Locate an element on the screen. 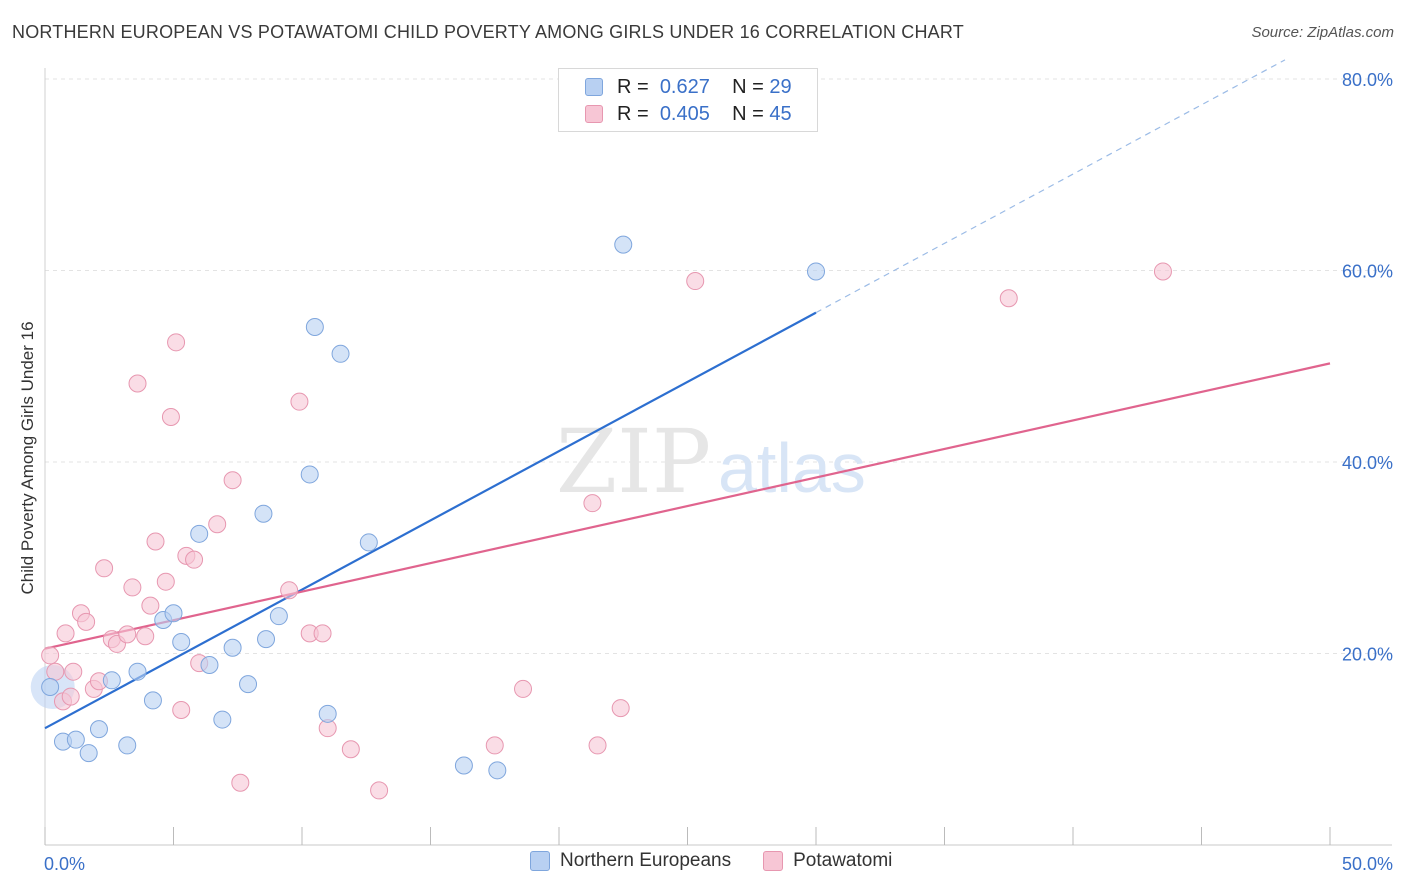 Image resolution: width=1406 pixels, height=892 pixels. correlation-legend: R = 0.627 N = 29 R = 0.405 N = 45 is located at coordinates (688, 100).